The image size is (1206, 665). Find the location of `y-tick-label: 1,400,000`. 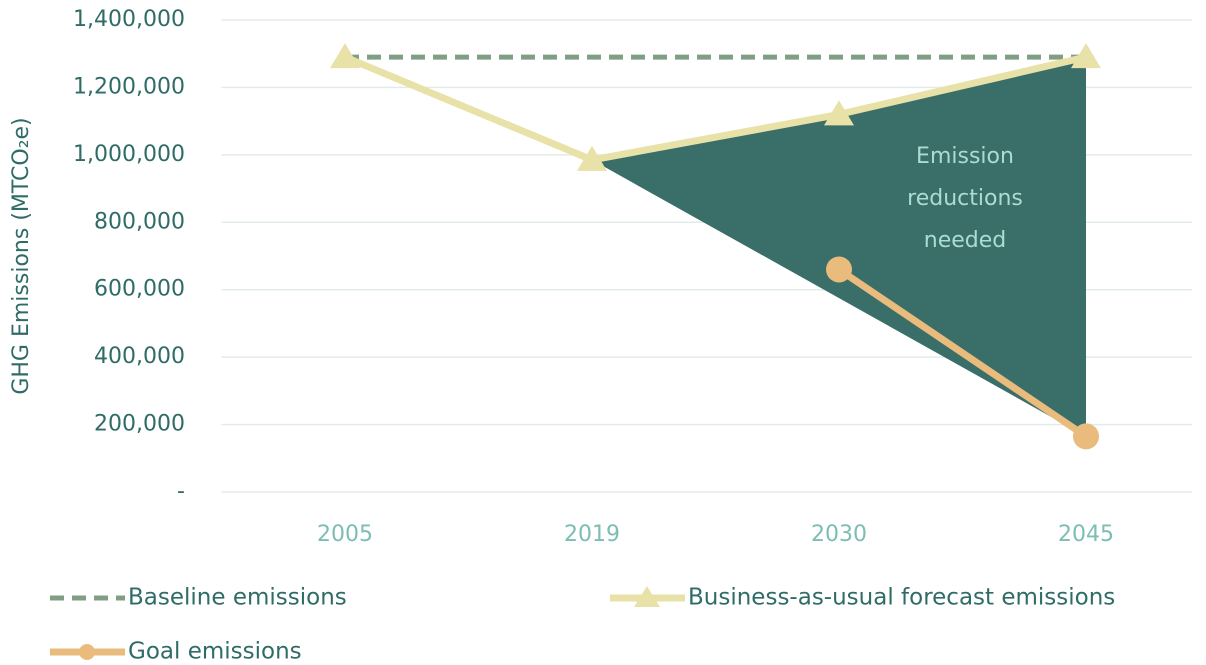

y-tick-label: 1,400,000 is located at coordinates (129, 19).